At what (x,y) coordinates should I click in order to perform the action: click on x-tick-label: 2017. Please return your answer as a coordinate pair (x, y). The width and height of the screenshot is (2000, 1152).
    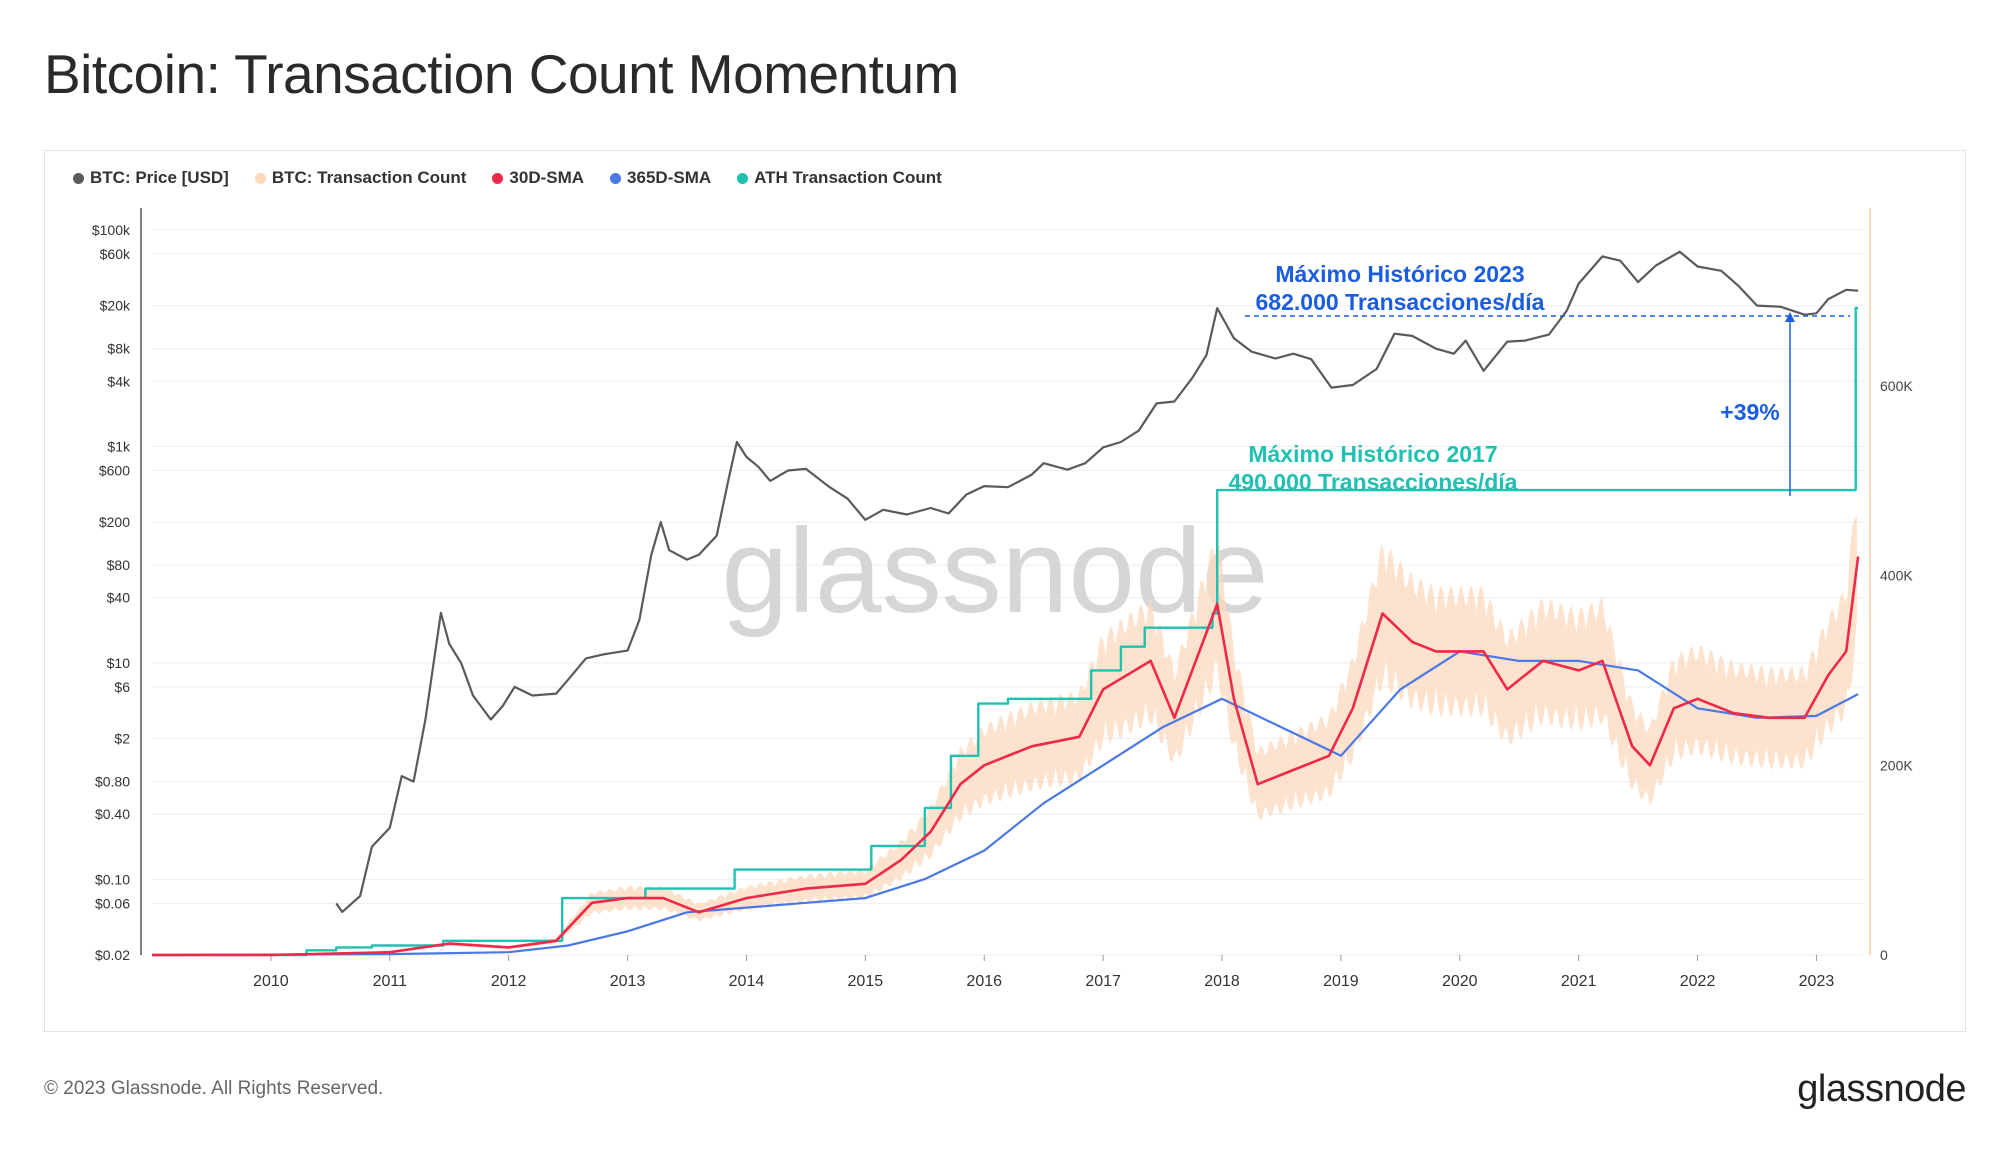
    Looking at the image, I should click on (1103, 981).